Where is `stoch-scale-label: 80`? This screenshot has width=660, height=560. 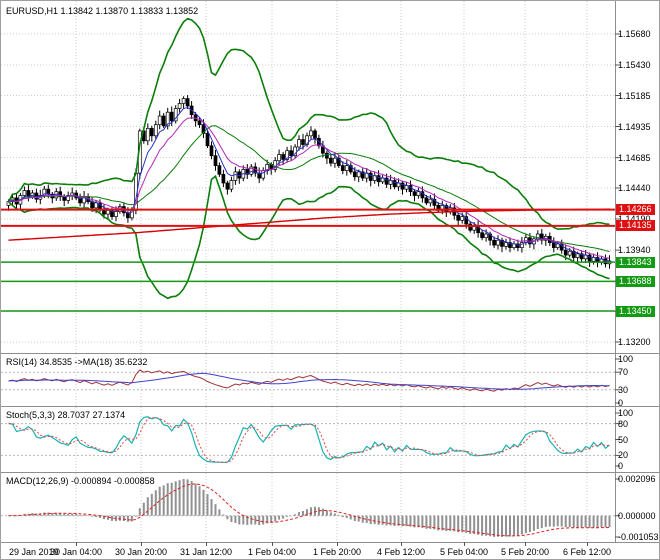 stoch-scale-label: 80 is located at coordinates (623, 423).